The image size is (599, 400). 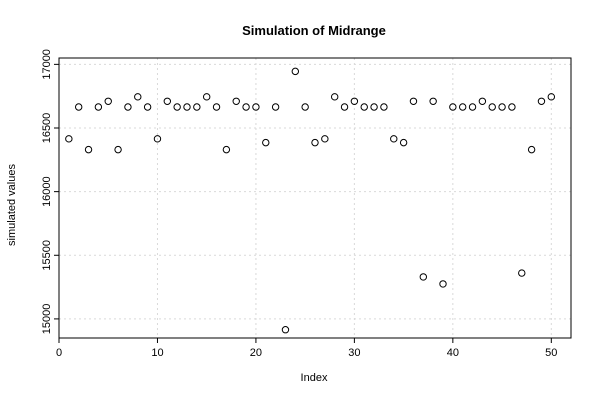 I want to click on chart-title: Simulation of Midrange, so click(x=314, y=30).